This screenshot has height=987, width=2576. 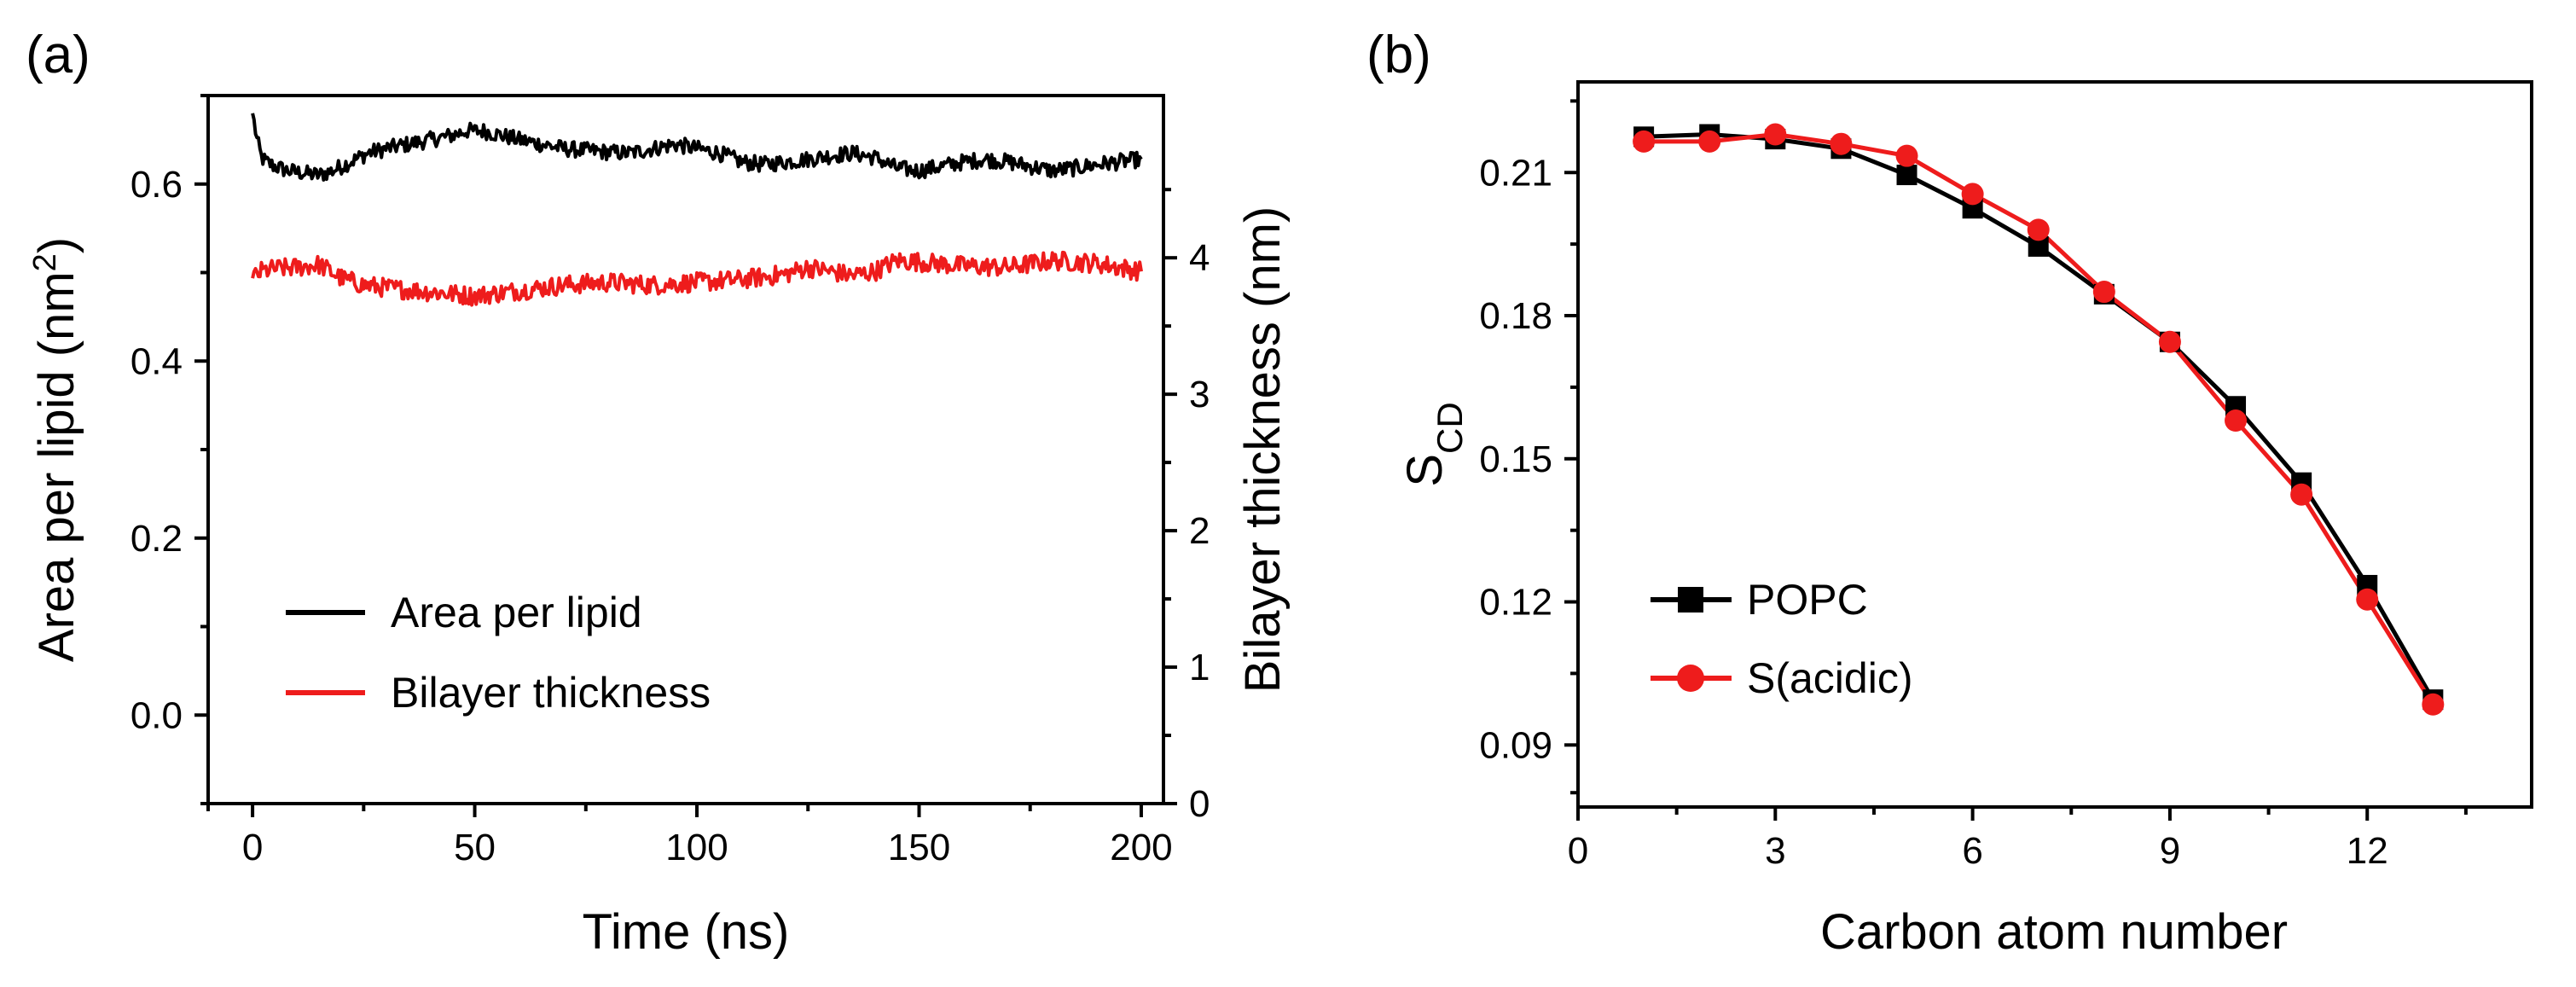 I want to click on panel-a-x-ticks: 0 50 100 150 200, so click(x=689, y=836).